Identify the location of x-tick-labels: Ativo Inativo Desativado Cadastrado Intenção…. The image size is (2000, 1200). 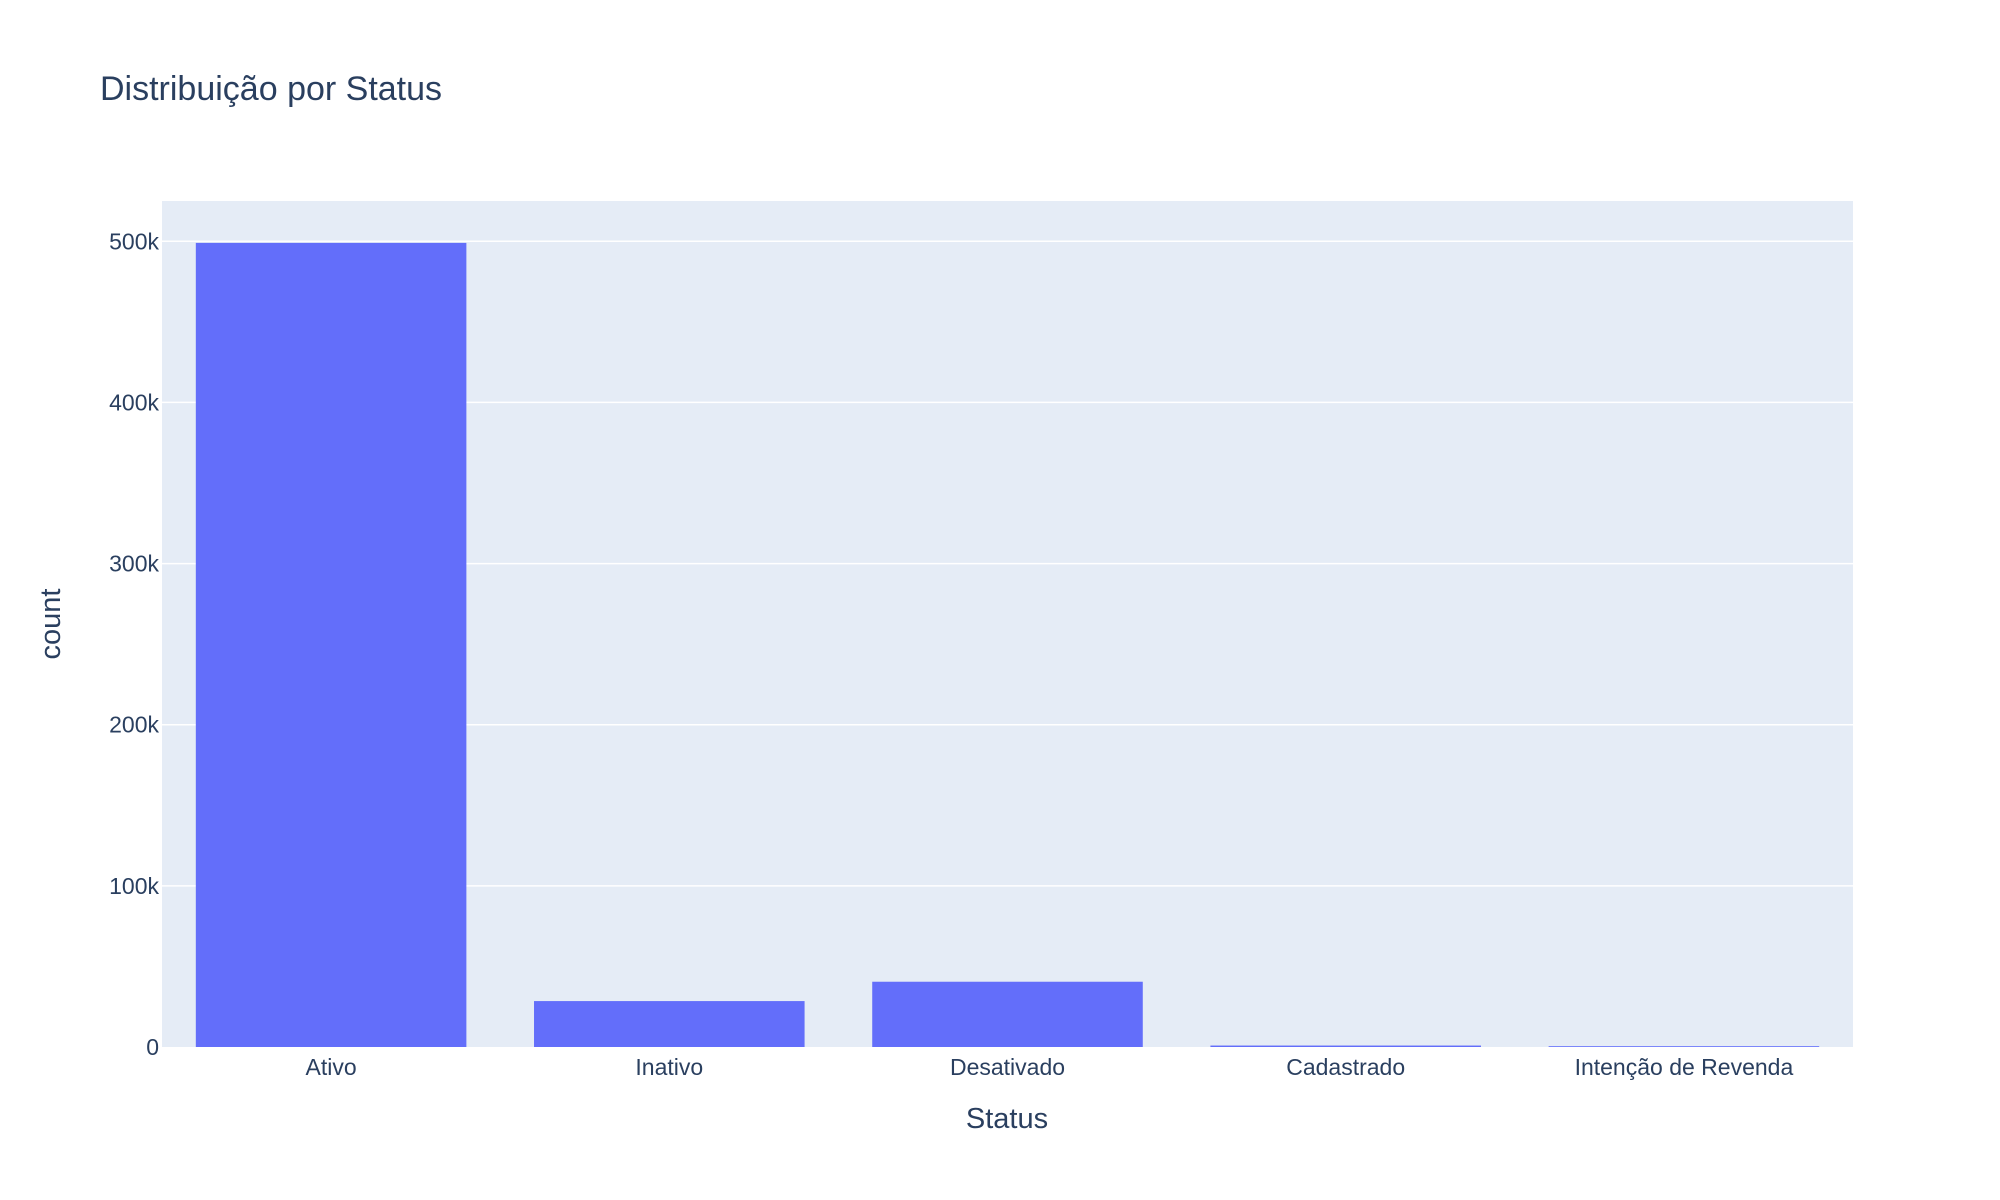
(1050, 1067).